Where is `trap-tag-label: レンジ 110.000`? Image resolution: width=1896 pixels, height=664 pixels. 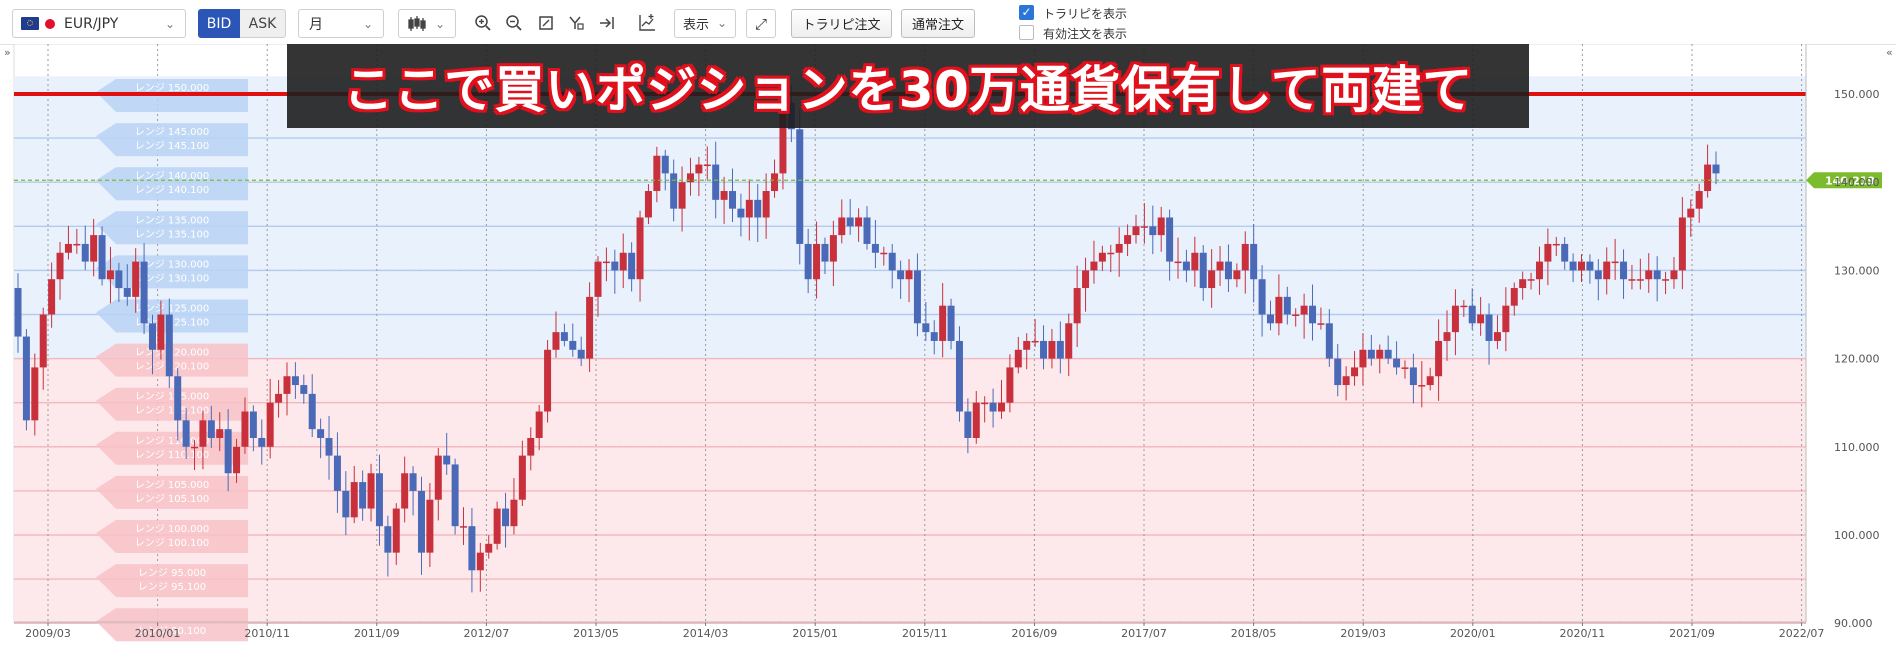 trap-tag-label: レンジ 110.000 is located at coordinates (172, 441).